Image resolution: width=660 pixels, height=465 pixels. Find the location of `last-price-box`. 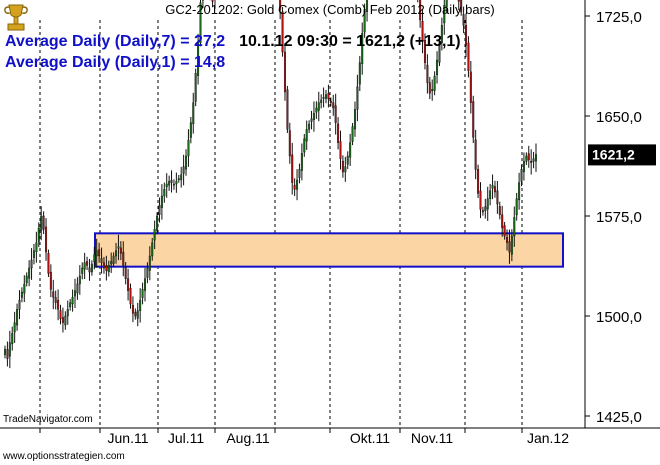

last-price-box is located at coordinates (622, 155).